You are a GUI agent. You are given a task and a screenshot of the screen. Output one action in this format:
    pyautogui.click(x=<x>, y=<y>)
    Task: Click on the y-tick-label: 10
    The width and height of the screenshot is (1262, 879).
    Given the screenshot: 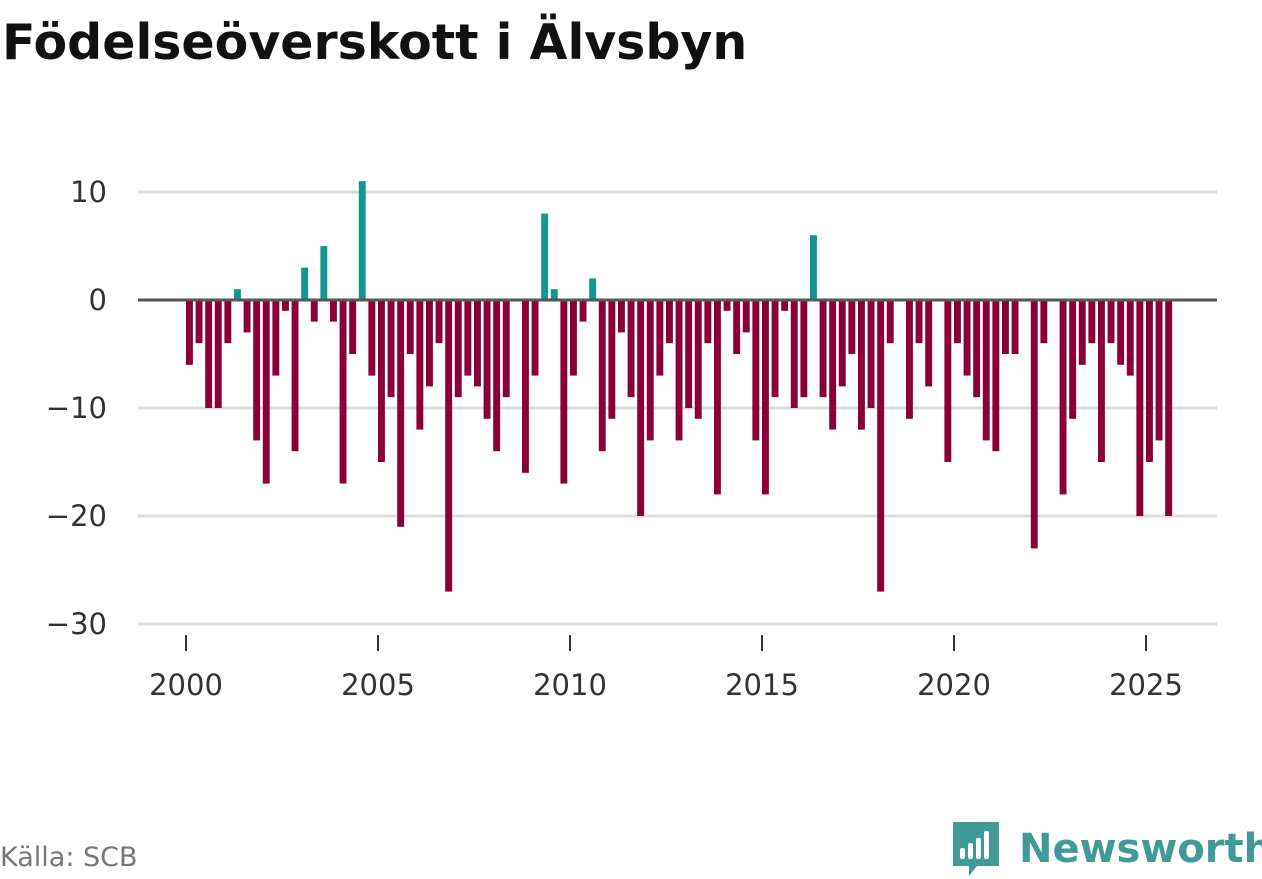 What is the action you would take?
    pyautogui.click(x=88, y=192)
    